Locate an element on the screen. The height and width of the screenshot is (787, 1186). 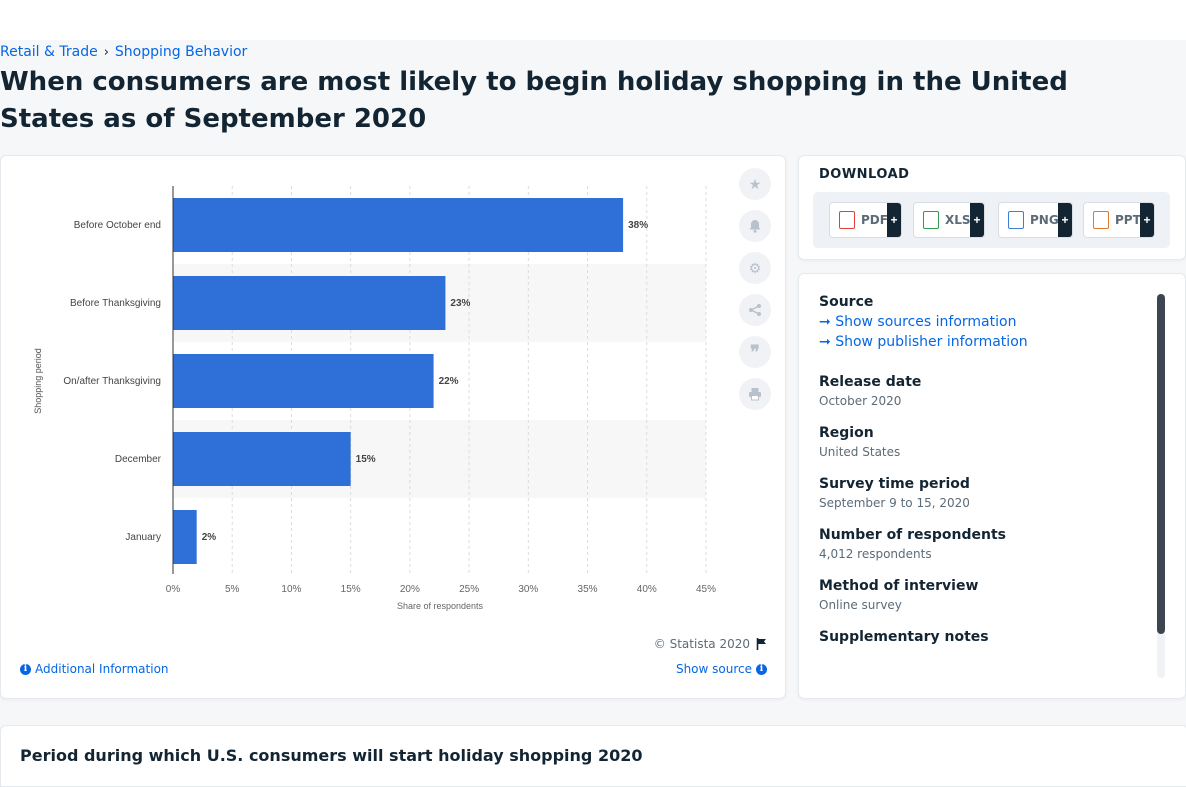
ppt-file-icon is located at coordinates (1101, 220).